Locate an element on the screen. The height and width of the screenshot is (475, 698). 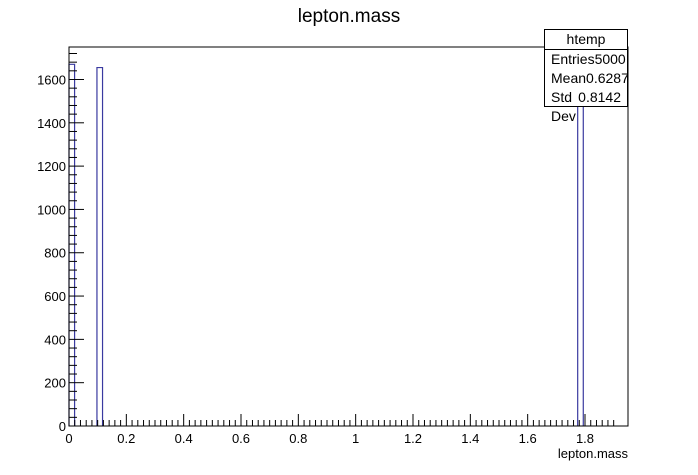
x-axis: 0 0.2 0.4 0.6 0.8 1 1.2 1.4 1.6 1.8 is located at coordinates (340, 430).